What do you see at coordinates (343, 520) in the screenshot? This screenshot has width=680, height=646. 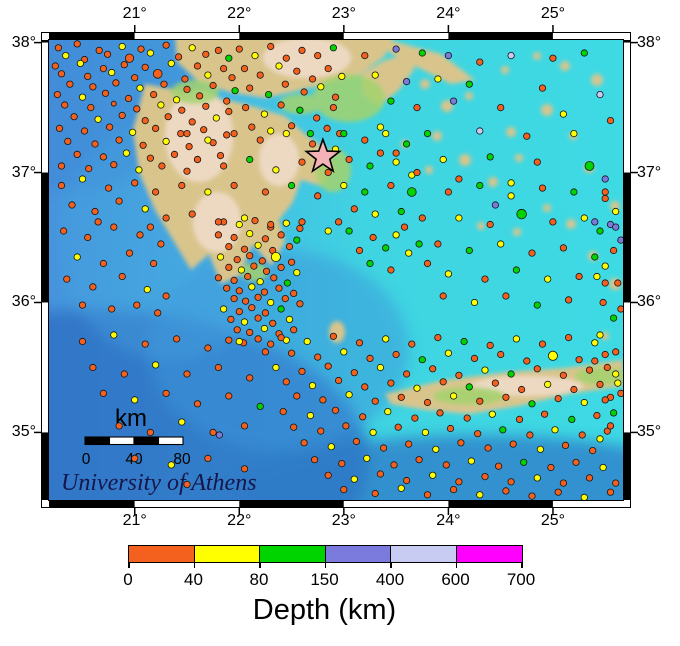 I see `lon-label-bottom: 23°` at bounding box center [343, 520].